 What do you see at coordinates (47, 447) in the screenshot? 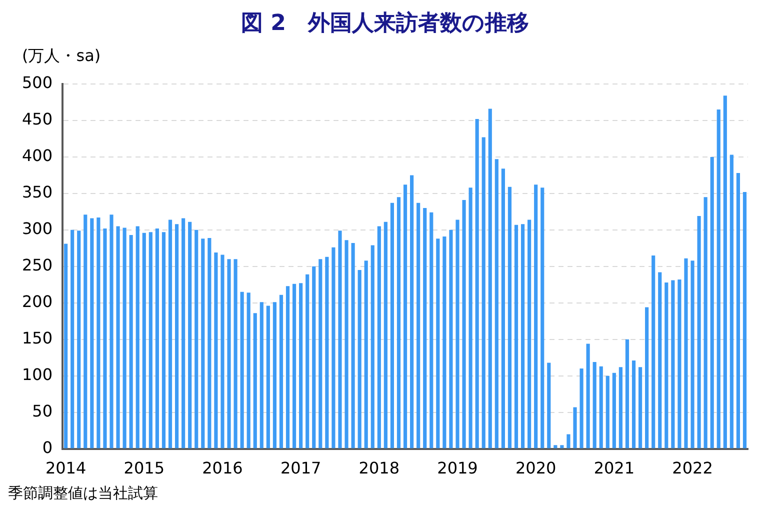
I see `y-tick-label: 0` at bounding box center [47, 447].